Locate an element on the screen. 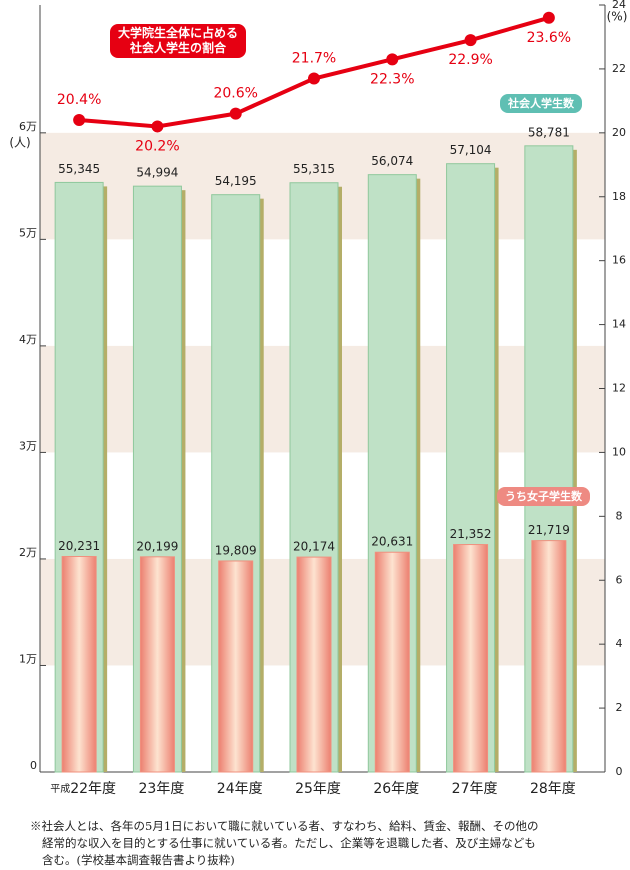 The height and width of the screenshot is (870, 630). y2-tick-label: 20 is located at coordinates (619, 132).